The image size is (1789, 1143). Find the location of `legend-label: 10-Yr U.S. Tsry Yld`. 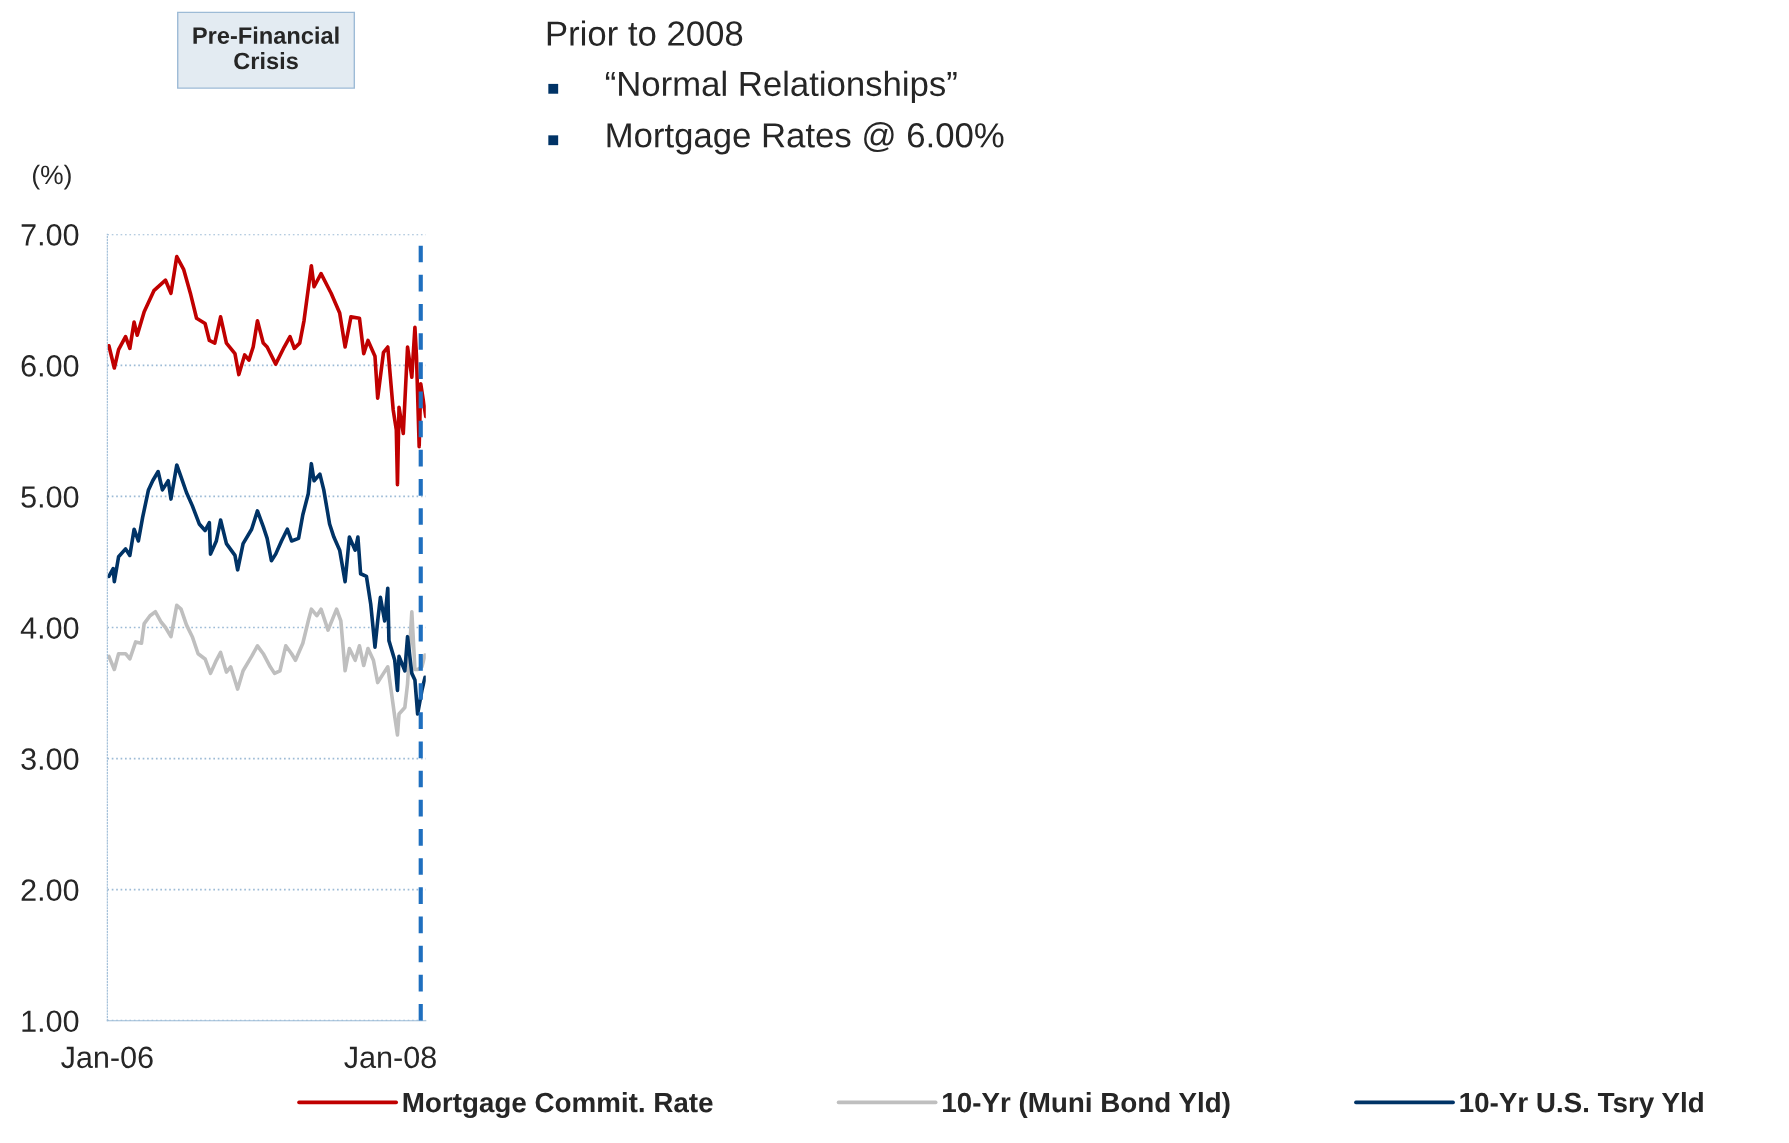

legend-label: 10-Yr U.S. Tsry Yld is located at coordinates (1581, 1104).